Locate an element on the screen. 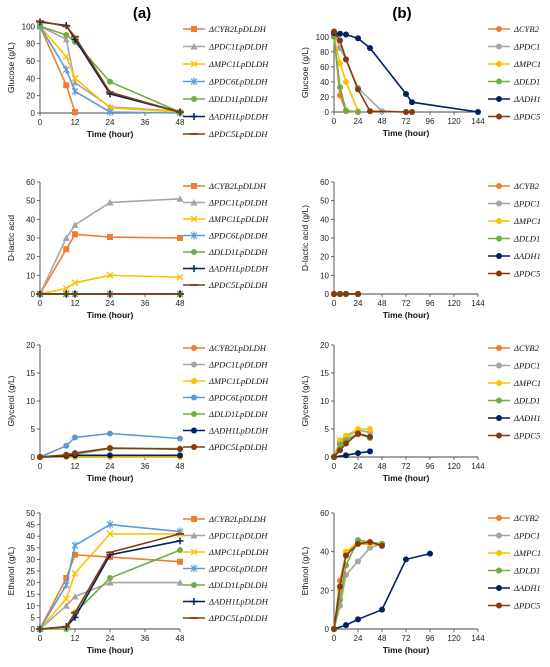 The width and height of the screenshot is (550, 667). y-tick-label: 10 is located at coordinates (30, 606).